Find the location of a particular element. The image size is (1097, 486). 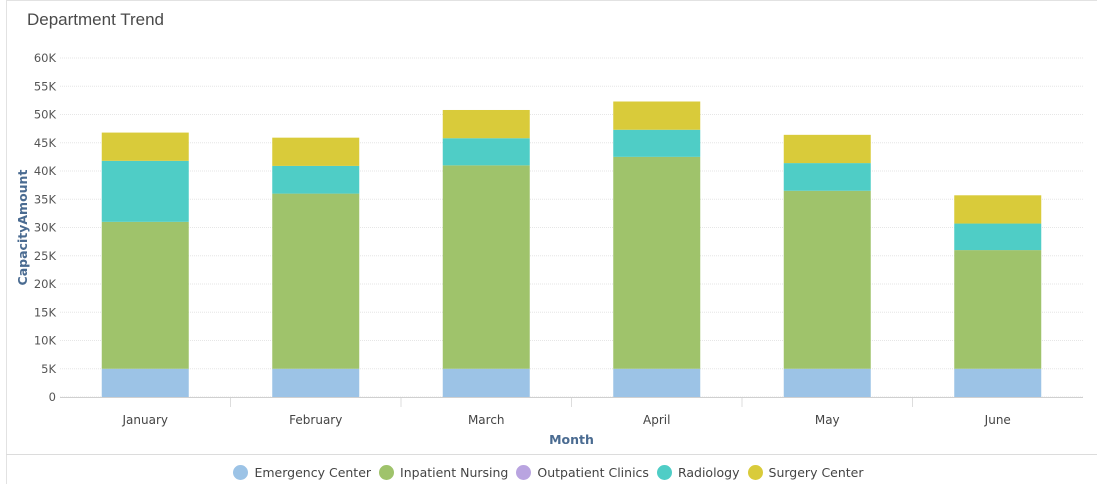

y-tick-label: 55K is located at coordinates (45, 86).